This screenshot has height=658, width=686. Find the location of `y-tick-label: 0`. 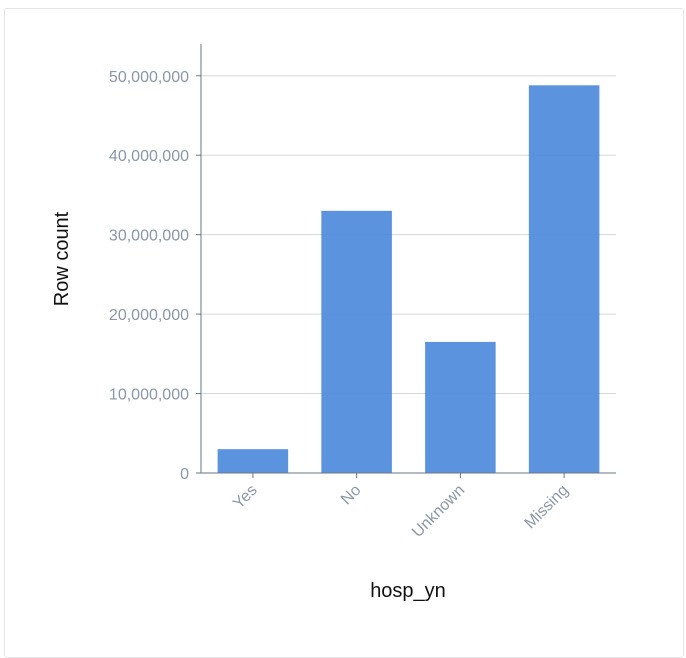

y-tick-label: 0 is located at coordinates (184, 474).